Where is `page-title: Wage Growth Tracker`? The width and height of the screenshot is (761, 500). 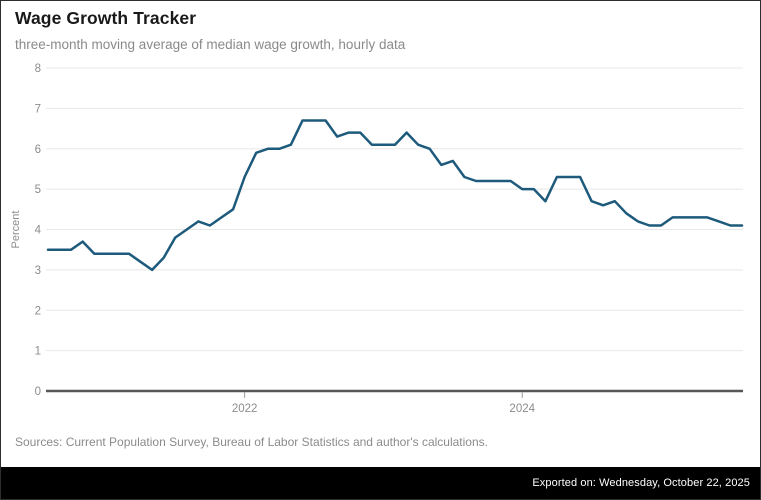 page-title: Wage Growth Tracker is located at coordinates (106, 18).